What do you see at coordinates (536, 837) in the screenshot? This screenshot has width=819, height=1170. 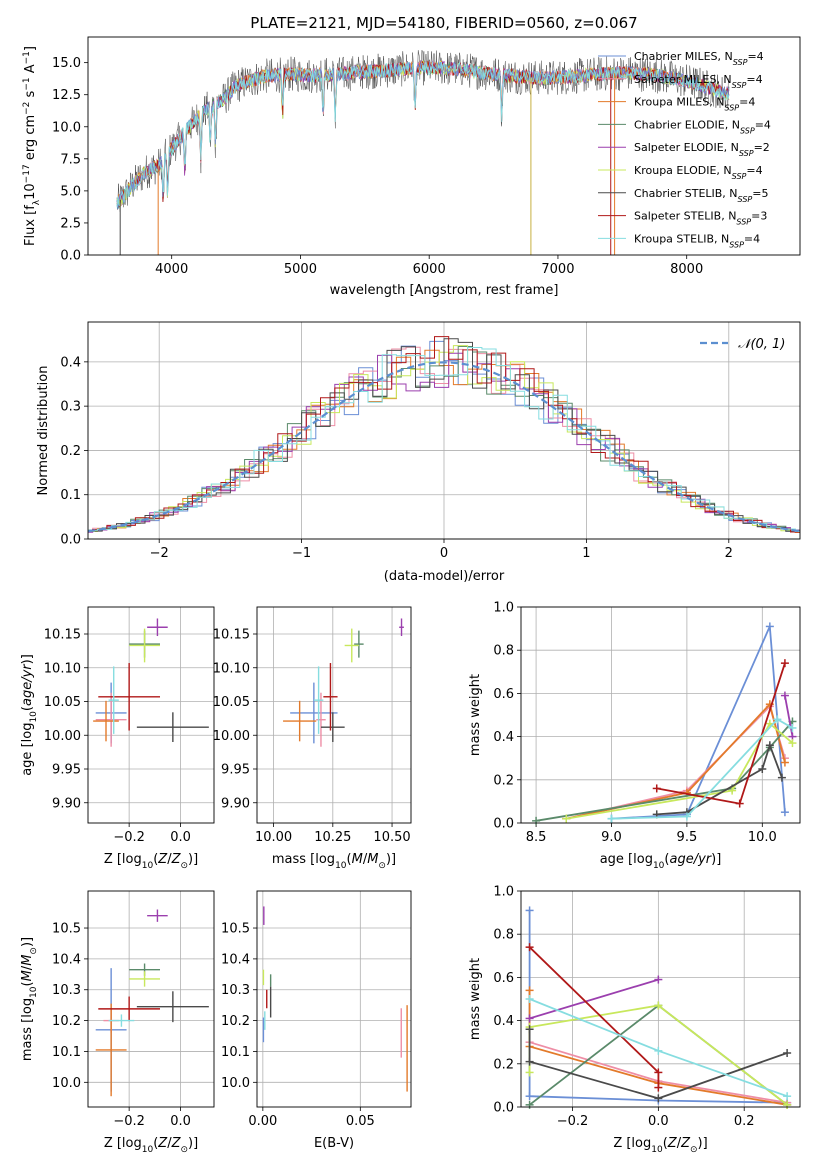 I see `x-tick-label: 8.5` at bounding box center [536, 837].